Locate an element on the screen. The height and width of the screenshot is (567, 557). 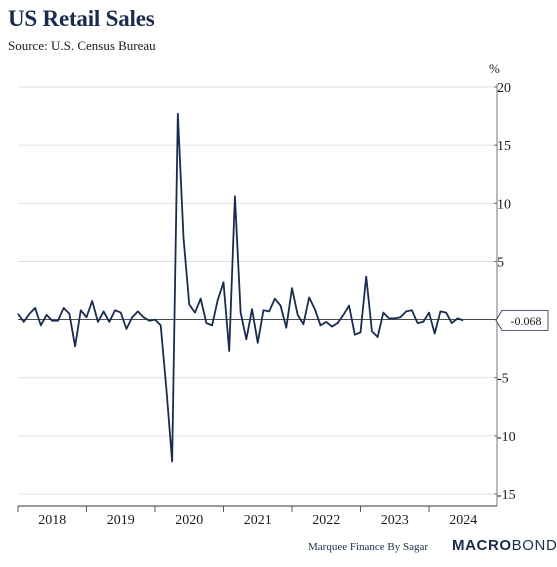
last-value-box is located at coordinates (522, 320).